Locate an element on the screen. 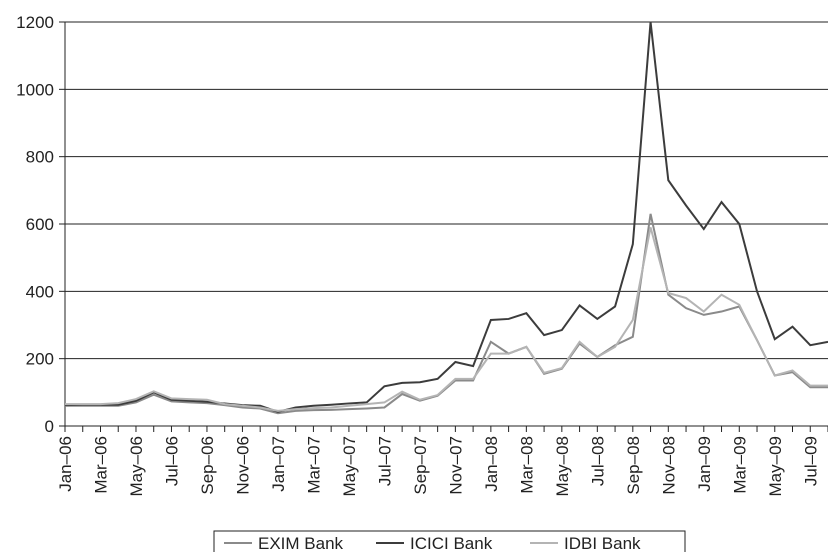 The height and width of the screenshot is (552, 828). x-tick-label: Jul–08 is located at coordinates (597, 461).